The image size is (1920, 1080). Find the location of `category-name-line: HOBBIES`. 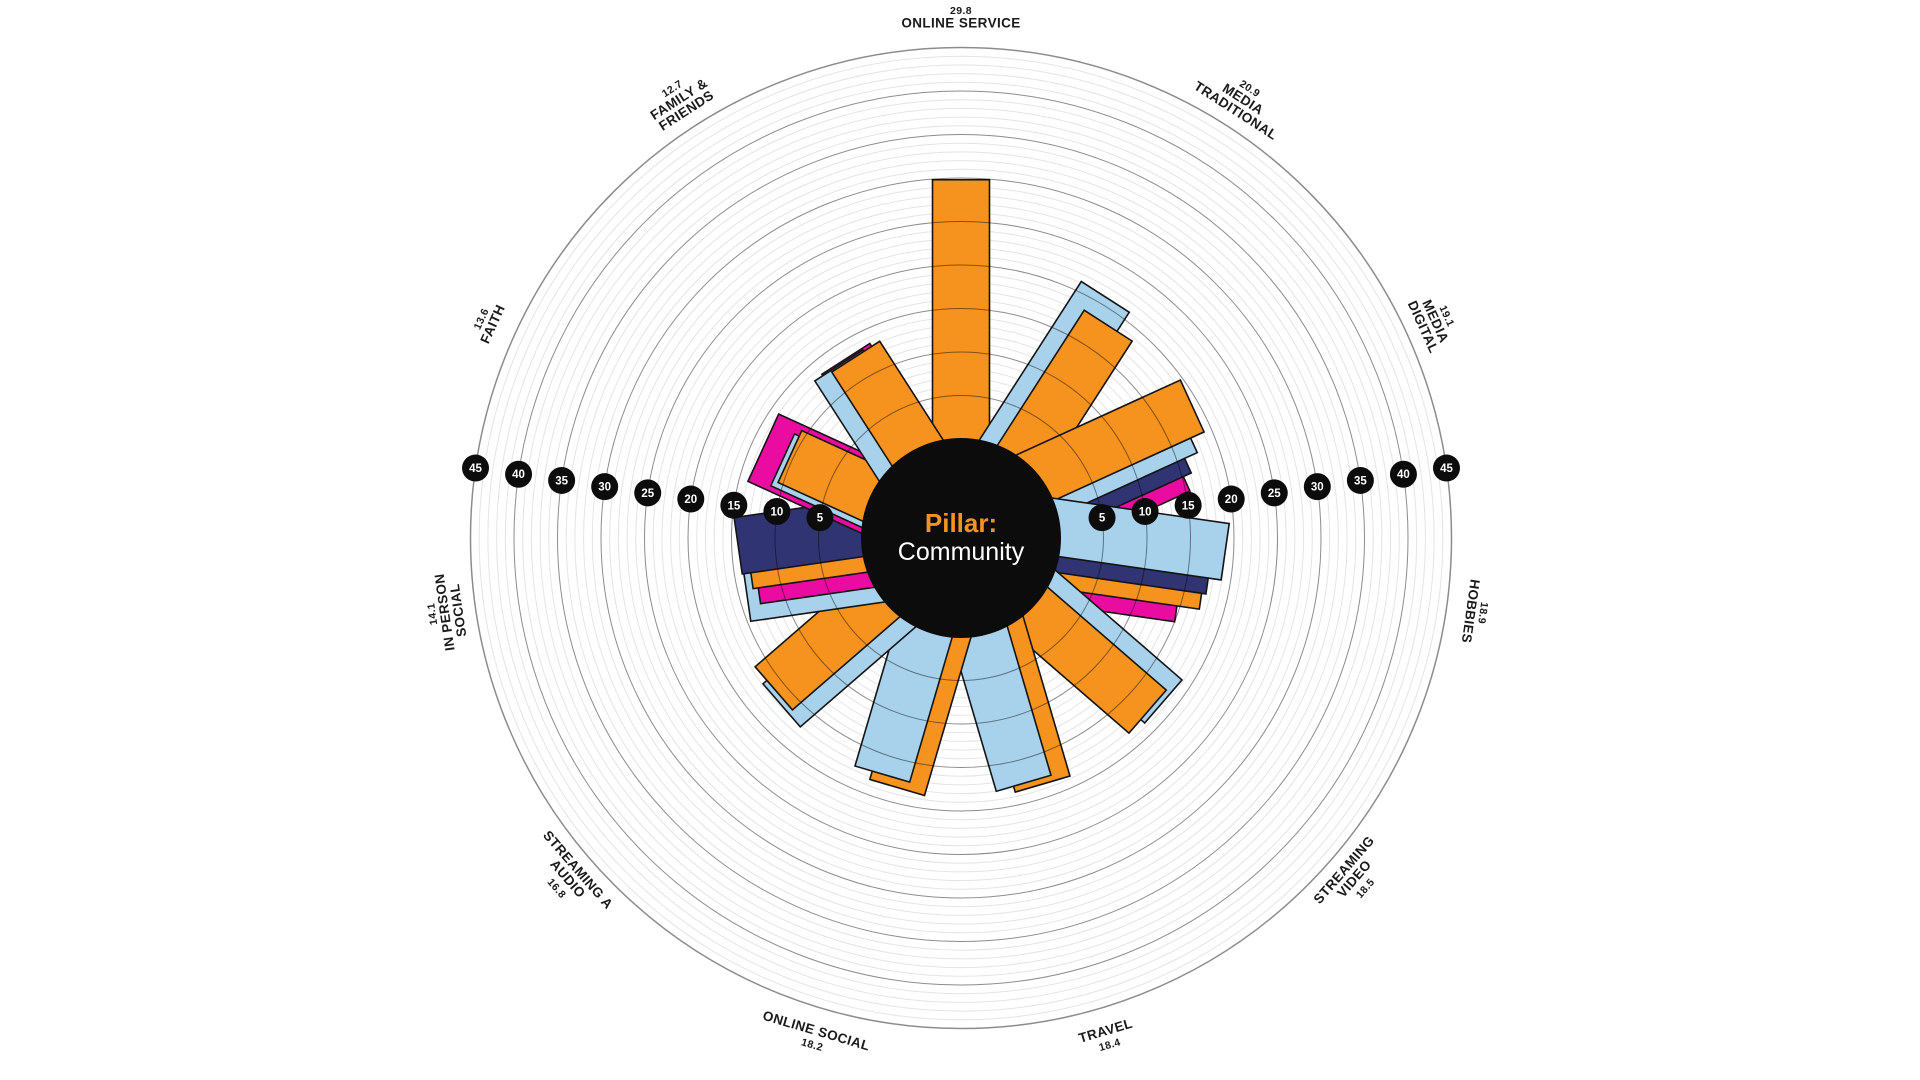

category-name-line: HOBBIES is located at coordinates (1471, 611).